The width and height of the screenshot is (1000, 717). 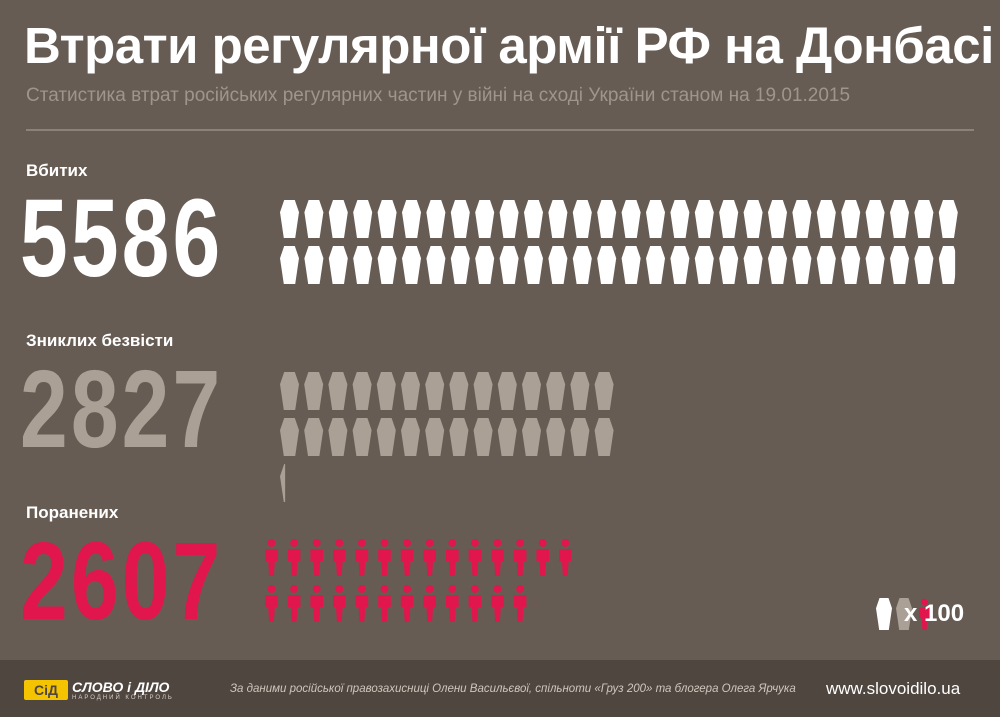 What do you see at coordinates (121, 687) in the screenshot?
I see `logo-text: СЛОВО і ДІЛО` at bounding box center [121, 687].